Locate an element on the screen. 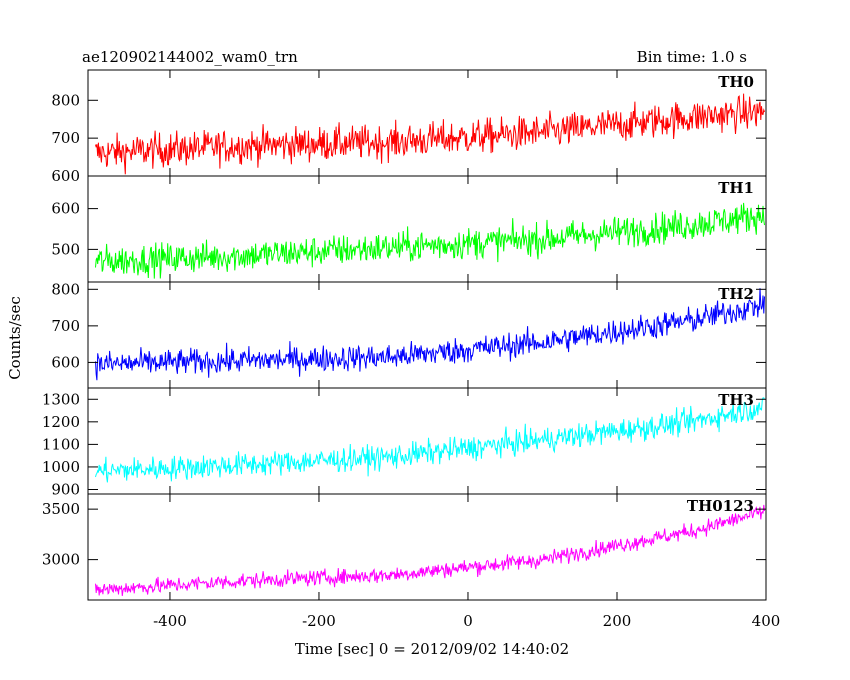 This screenshot has height=680, width=850. panel-th0123: 3000 3500 TH0123 is located at coordinates (404, 547).